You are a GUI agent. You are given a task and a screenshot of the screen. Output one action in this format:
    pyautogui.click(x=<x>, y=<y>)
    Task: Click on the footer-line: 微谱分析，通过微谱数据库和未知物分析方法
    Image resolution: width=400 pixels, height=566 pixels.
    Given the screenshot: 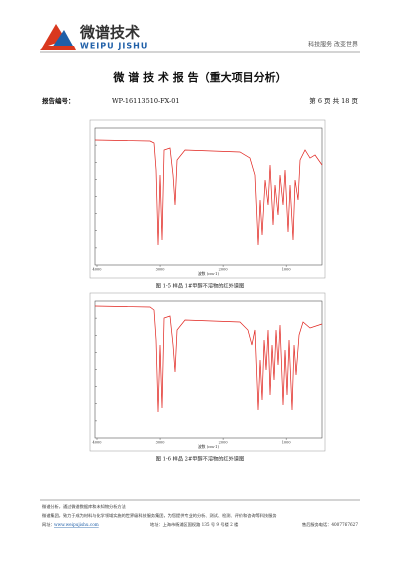 What is the action you would take?
    pyautogui.click(x=84, y=506)
    